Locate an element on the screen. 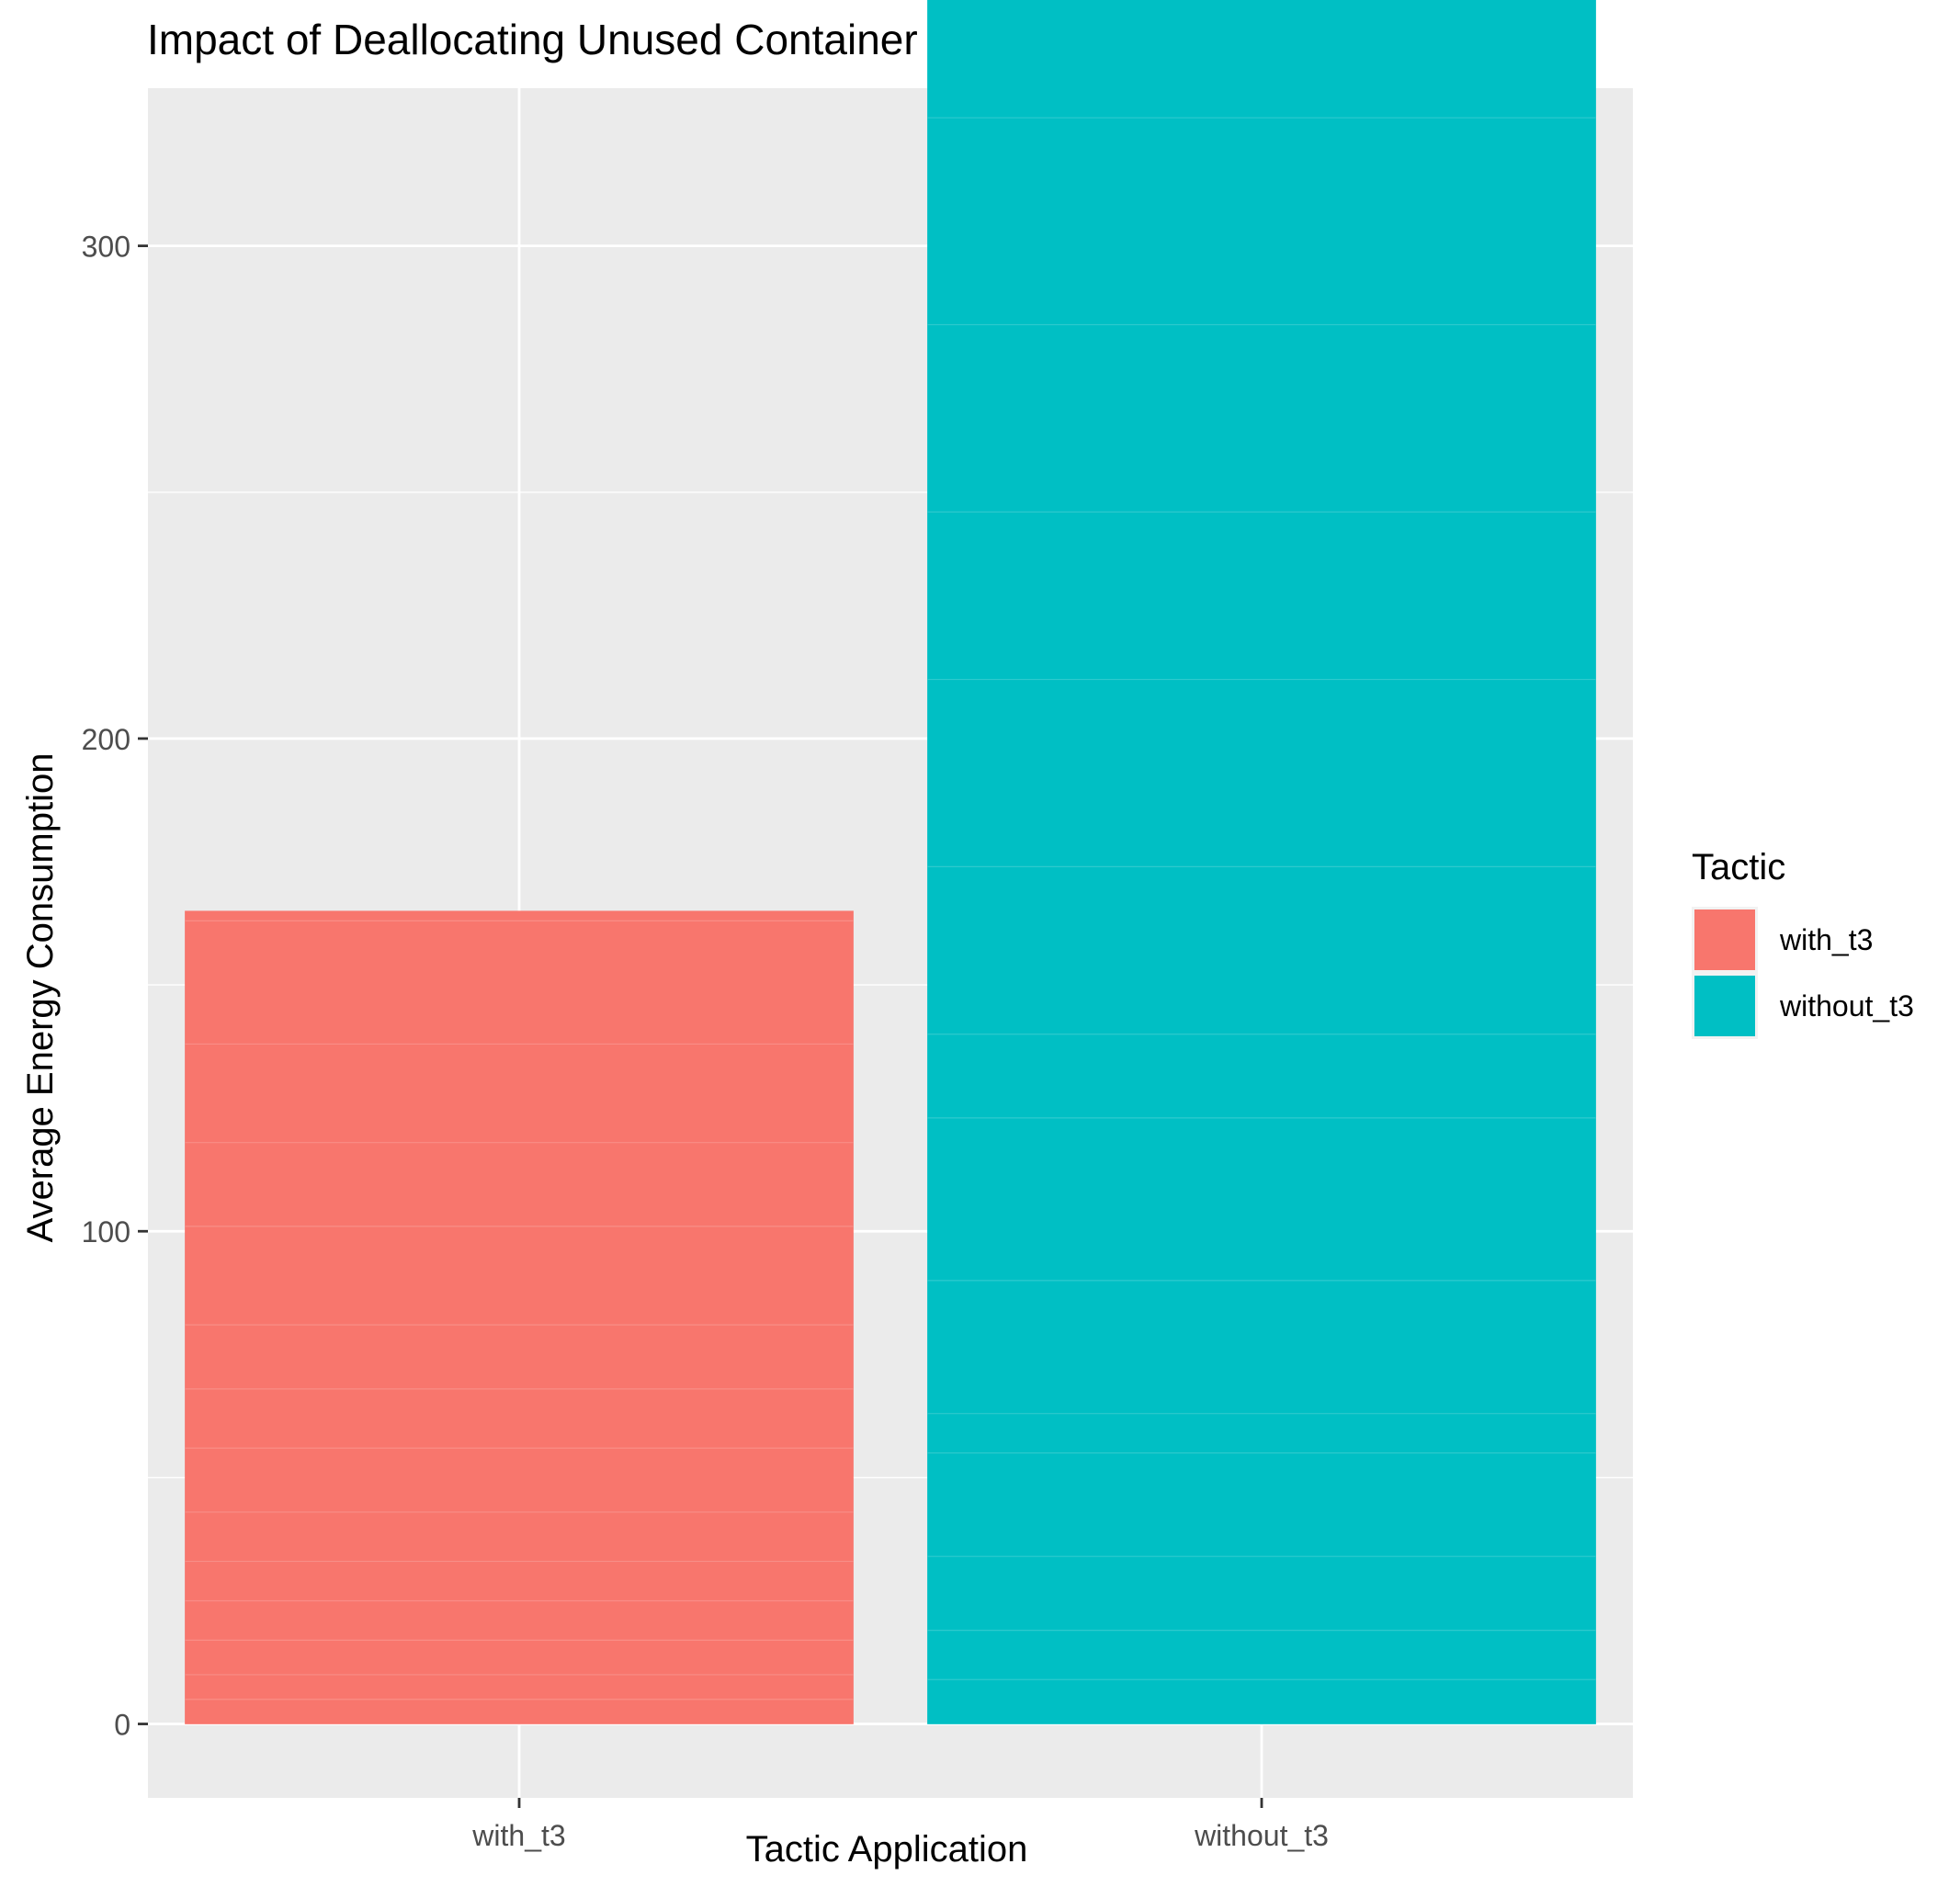  y-axis-label: Average Energy Consumption is located at coordinates (41, 998).